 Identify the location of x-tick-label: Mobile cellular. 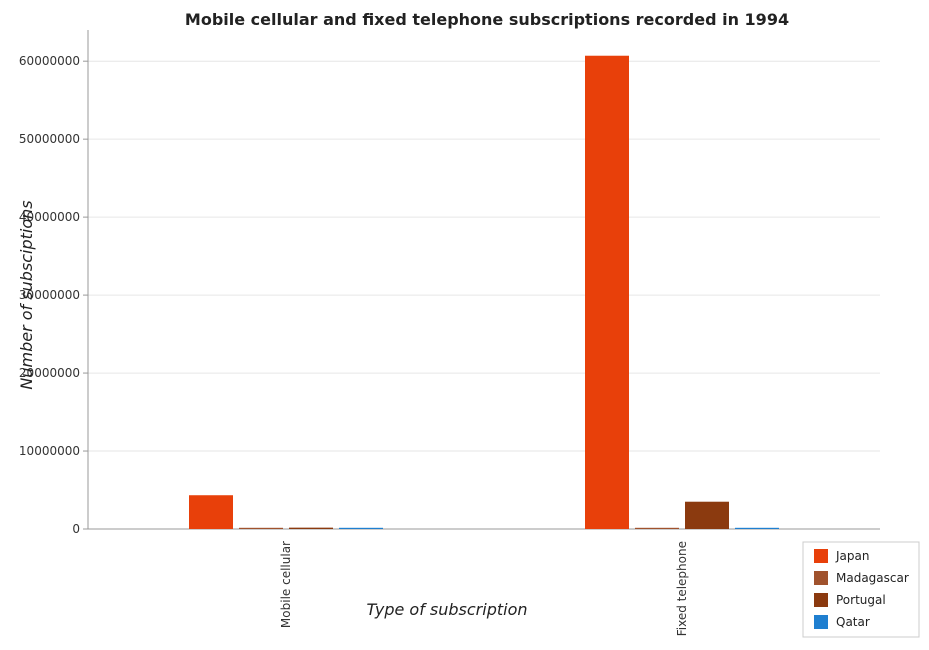
(286, 584).